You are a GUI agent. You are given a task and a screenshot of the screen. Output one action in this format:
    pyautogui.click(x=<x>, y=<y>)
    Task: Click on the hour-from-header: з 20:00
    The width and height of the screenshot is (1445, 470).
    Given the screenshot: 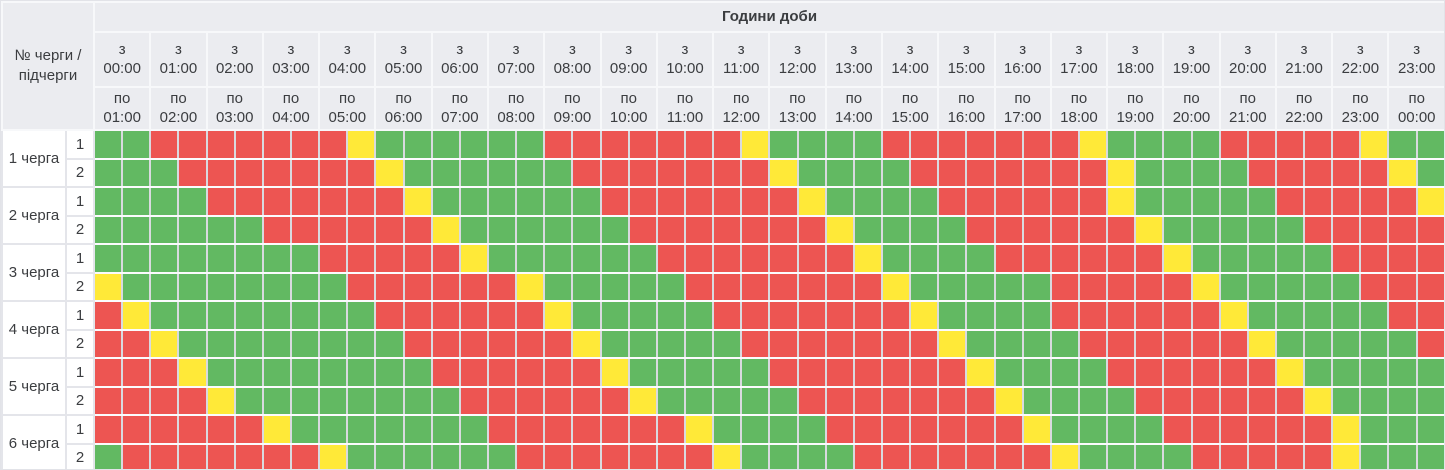 What is the action you would take?
    pyautogui.click(x=1247, y=59)
    